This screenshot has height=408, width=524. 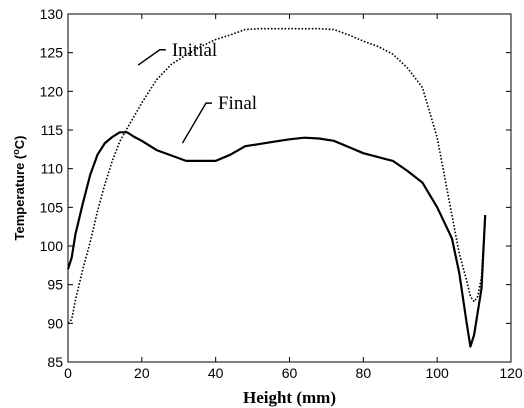 What do you see at coordinates (151, 57) in the screenshot?
I see `annotation-leader-initial` at bounding box center [151, 57].